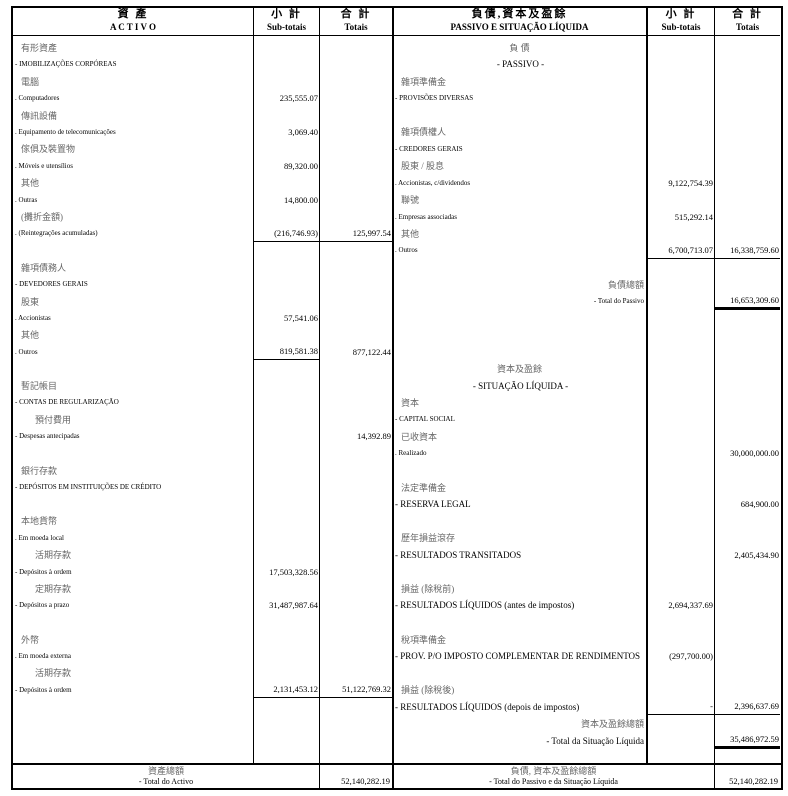  I want to click on table-row: - PASSIVO -, so click(586, 64).